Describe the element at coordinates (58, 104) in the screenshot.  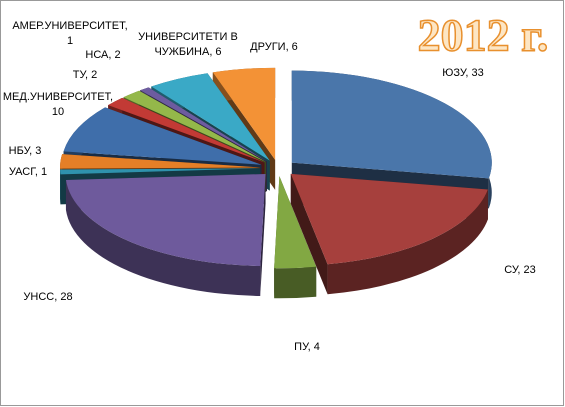
I see `data-label: МЕД.УНИВЕРСИТЕТ, 10` at that location.